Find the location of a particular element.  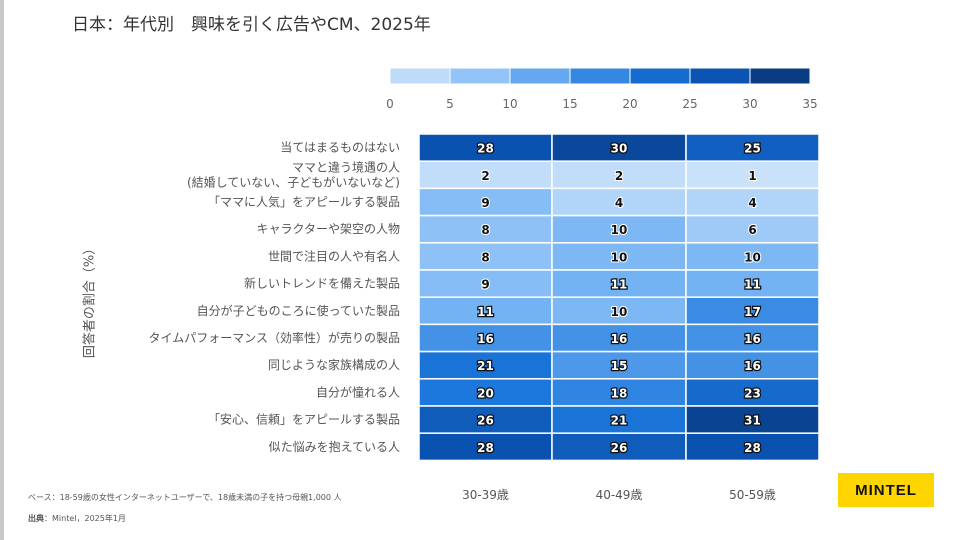

chart-title: 日本：年代別 興味を引く広告やCM、2025年 is located at coordinates (251, 25).